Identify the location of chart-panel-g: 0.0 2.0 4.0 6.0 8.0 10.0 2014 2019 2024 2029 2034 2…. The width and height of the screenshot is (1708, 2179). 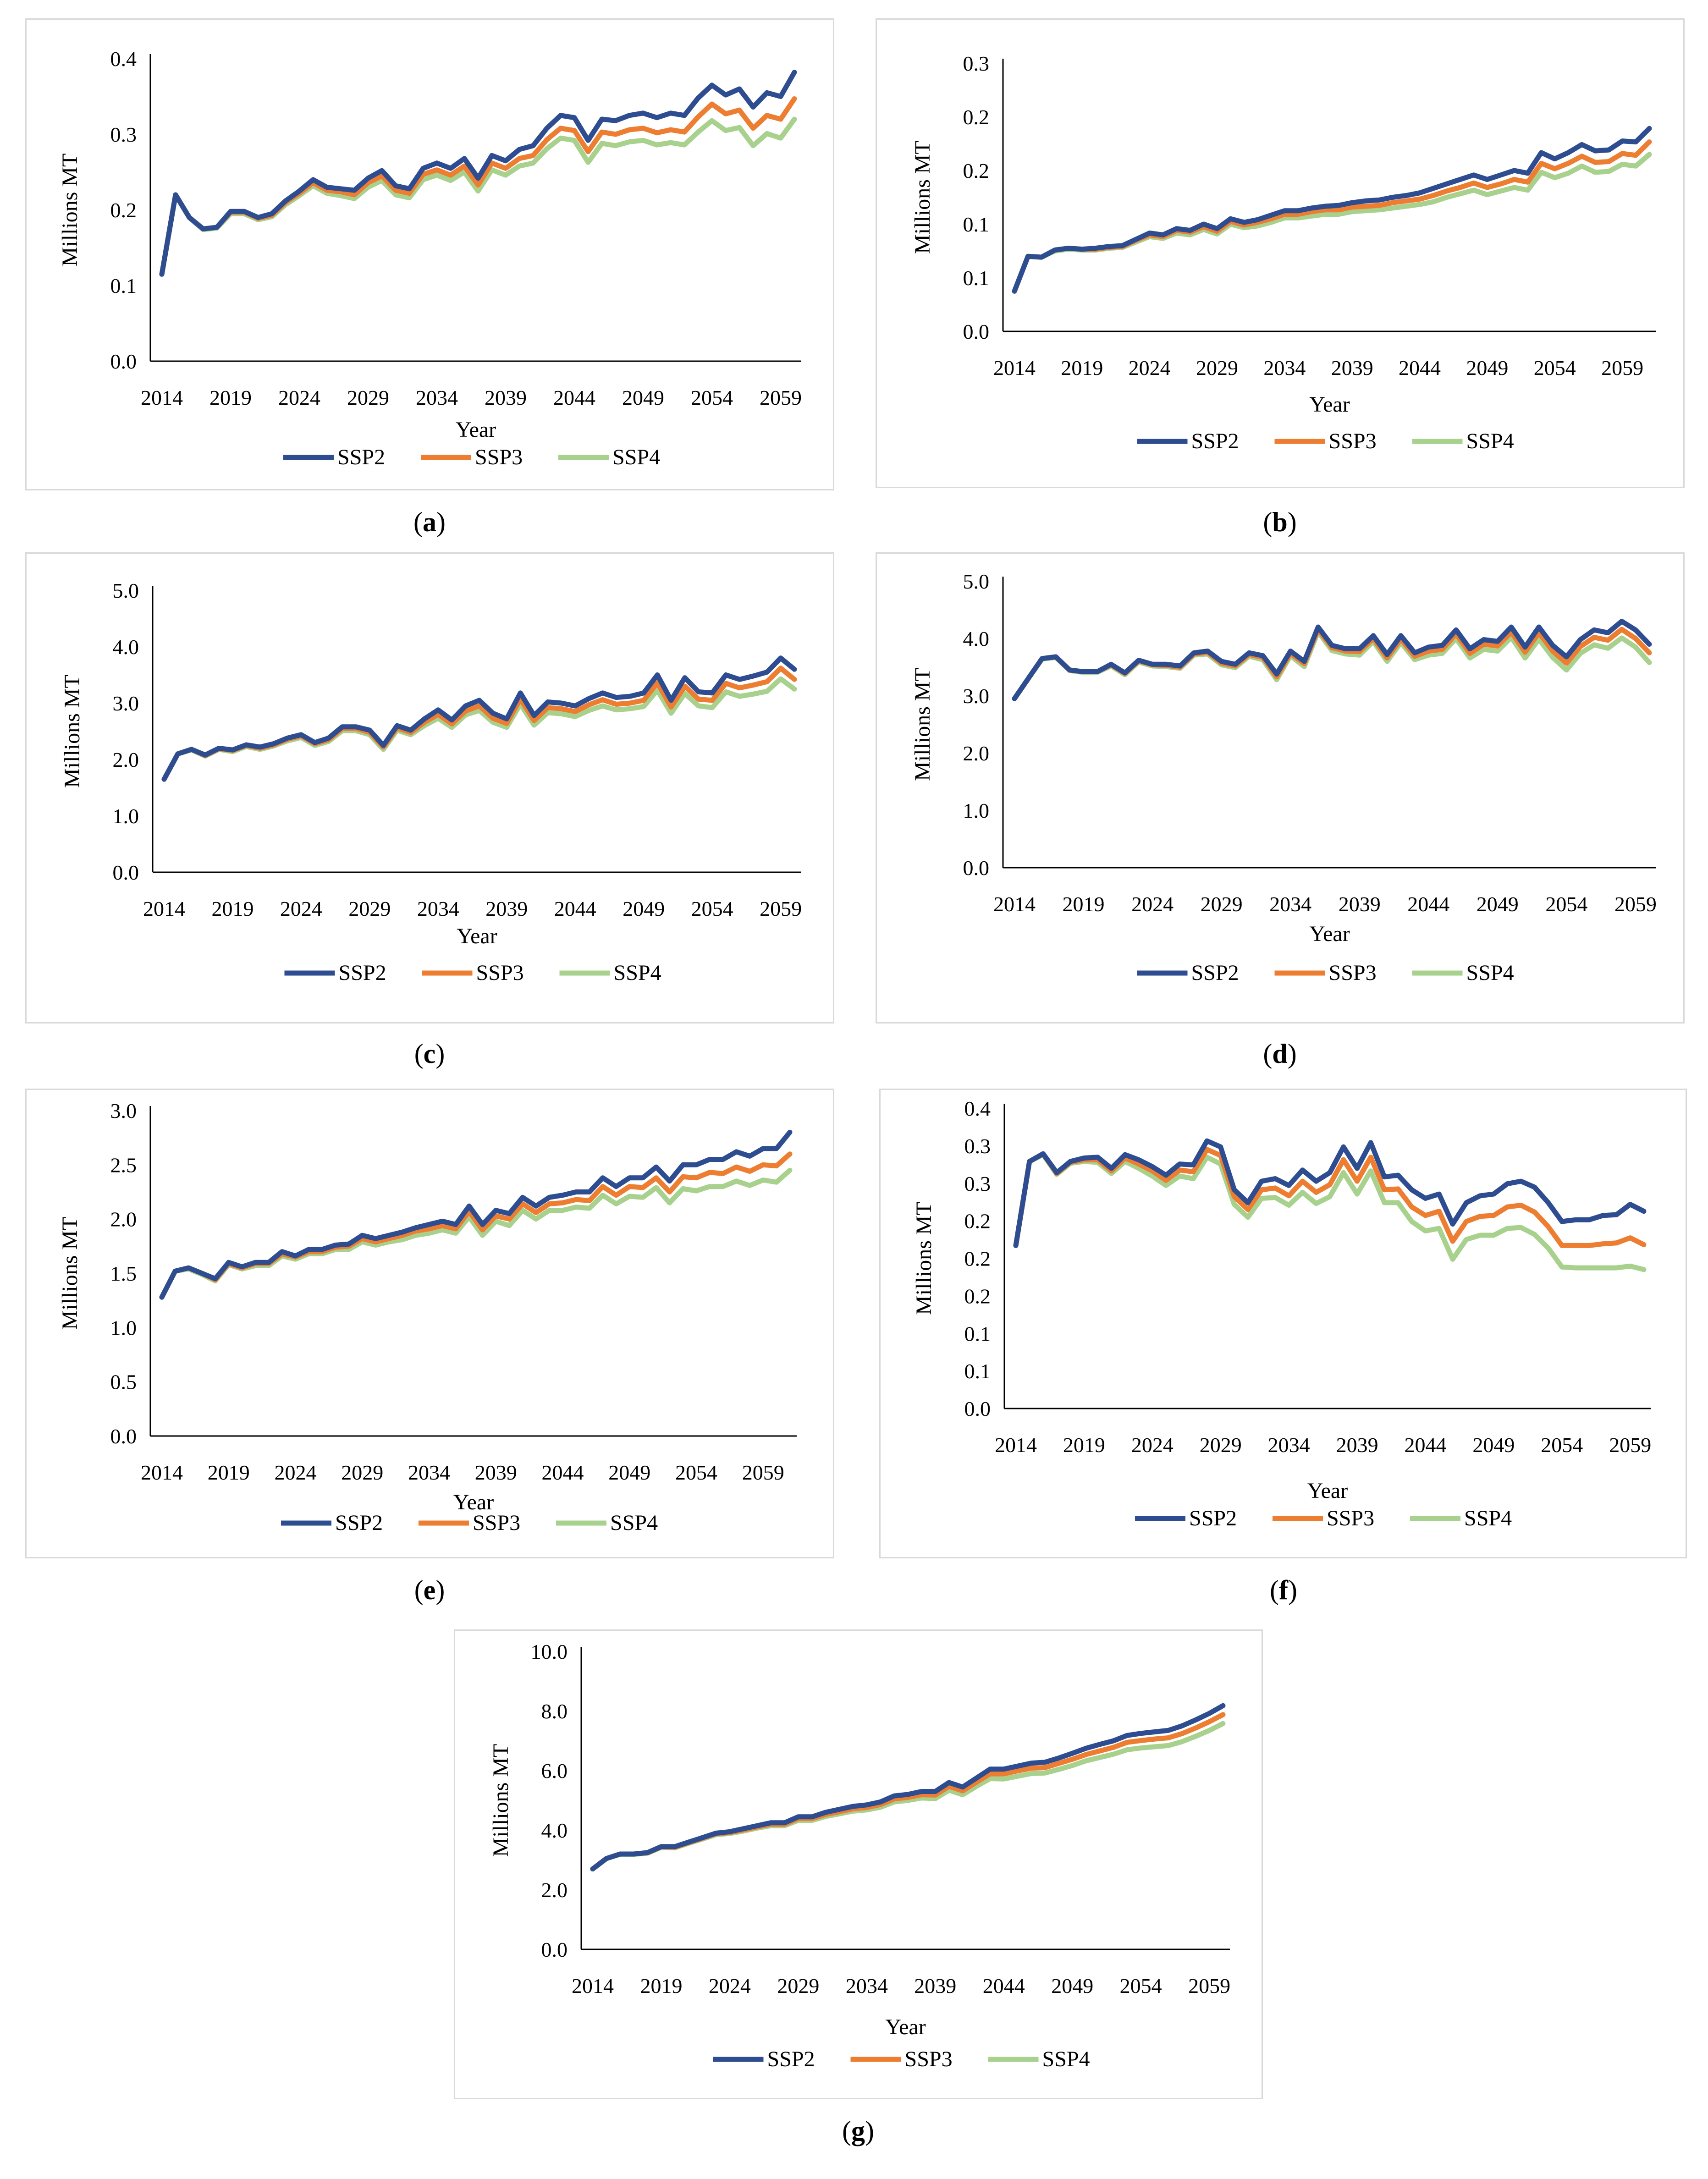
(858, 1864).